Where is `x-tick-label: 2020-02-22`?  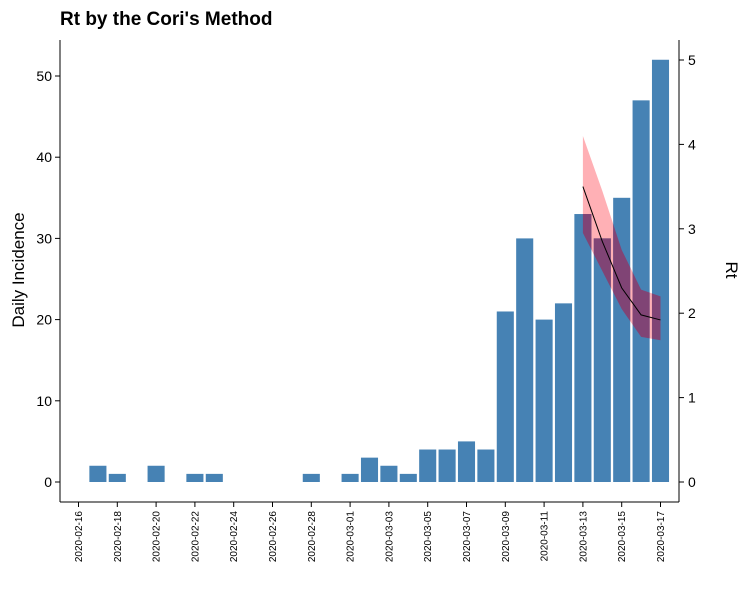
x-tick-label: 2020-02-22 is located at coordinates (195, 537).